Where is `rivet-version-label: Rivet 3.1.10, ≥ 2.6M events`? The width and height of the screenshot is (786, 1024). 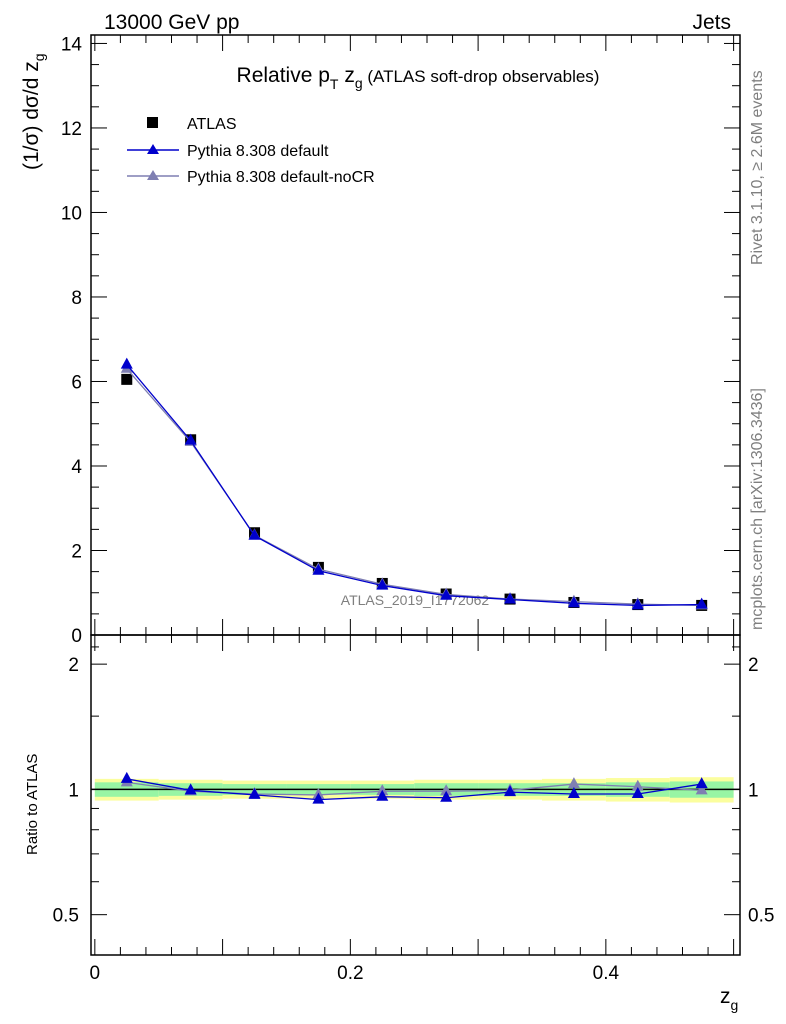 rivet-version-label: Rivet 3.1.10, ≥ 2.6M events is located at coordinates (757, 167).